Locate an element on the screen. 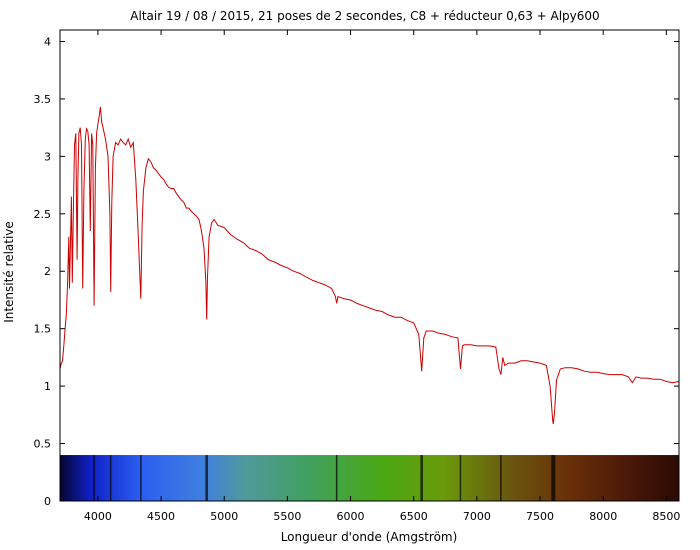 The width and height of the screenshot is (700, 550). x-axis-label: Longueur d'onde (Amgström) is located at coordinates (369, 537).